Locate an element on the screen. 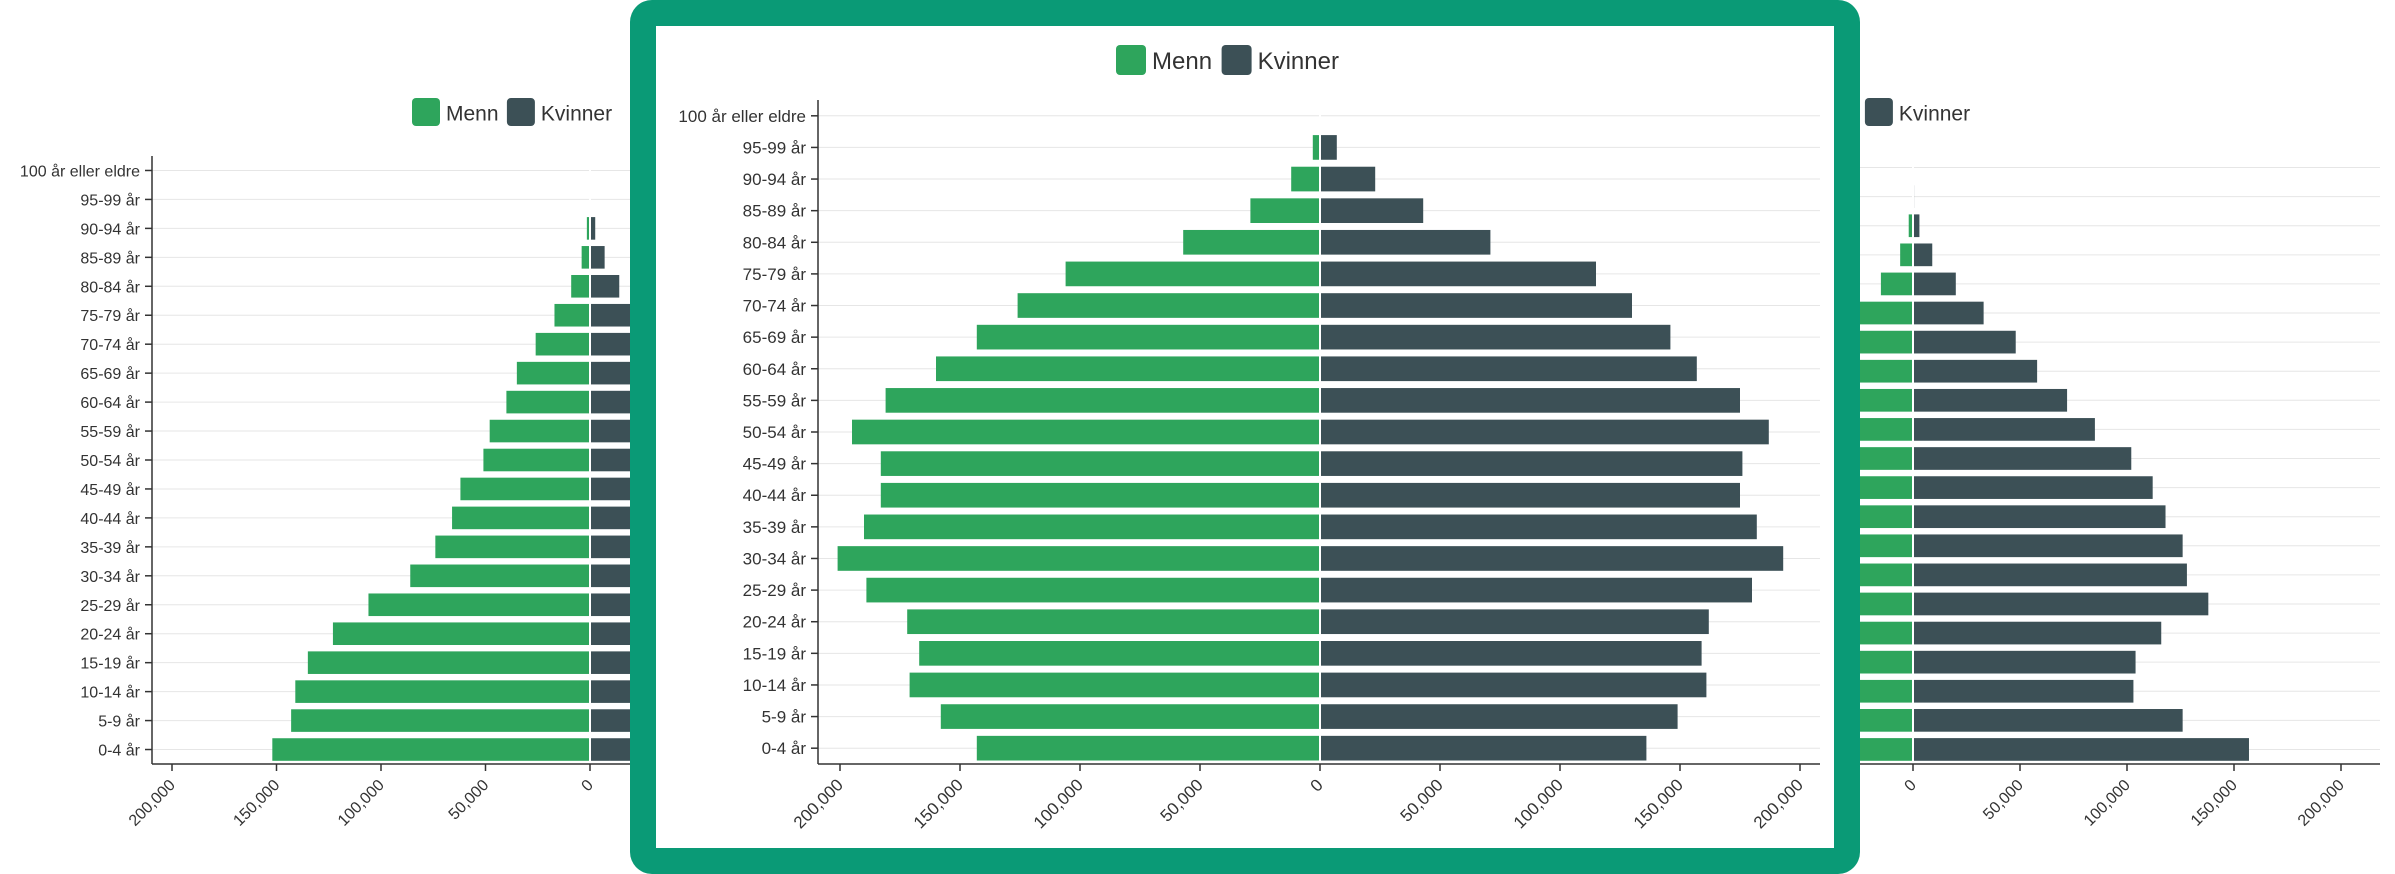 This screenshot has height=874, width=2395. undefined-category-label: 60-64 år is located at coordinates (110, 403).